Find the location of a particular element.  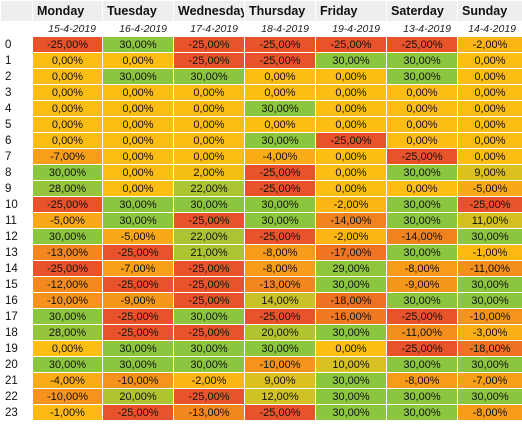

table-cell: 12,00% is located at coordinates (280, 396).